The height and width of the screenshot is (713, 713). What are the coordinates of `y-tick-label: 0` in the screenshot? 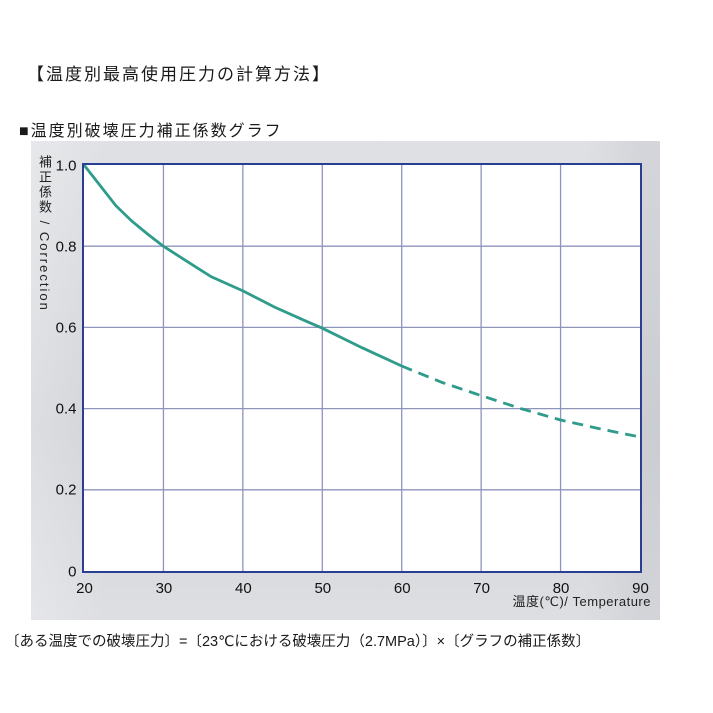 It's located at (72, 571).